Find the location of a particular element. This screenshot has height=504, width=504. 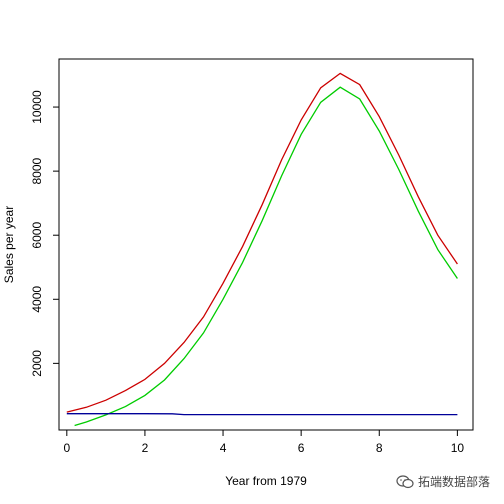

y-tick-label: 6000 is located at coordinates (37, 235).